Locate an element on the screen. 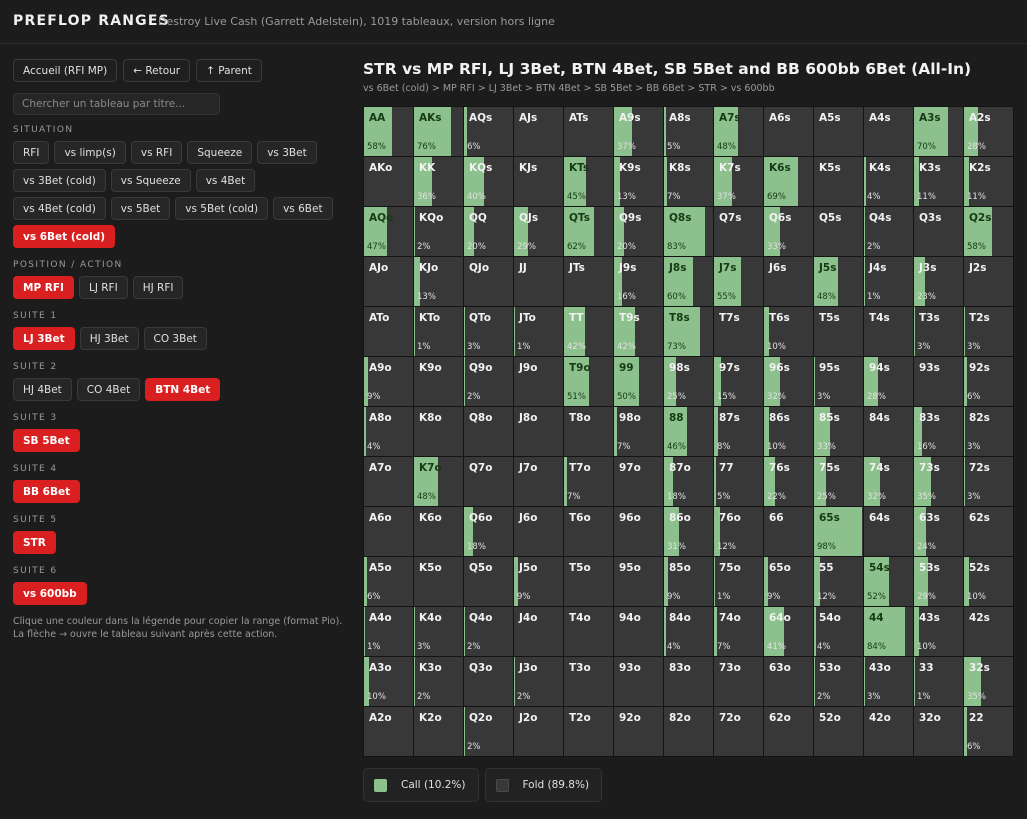  hand-cell-AQo: AQo 47% is located at coordinates (388, 231).